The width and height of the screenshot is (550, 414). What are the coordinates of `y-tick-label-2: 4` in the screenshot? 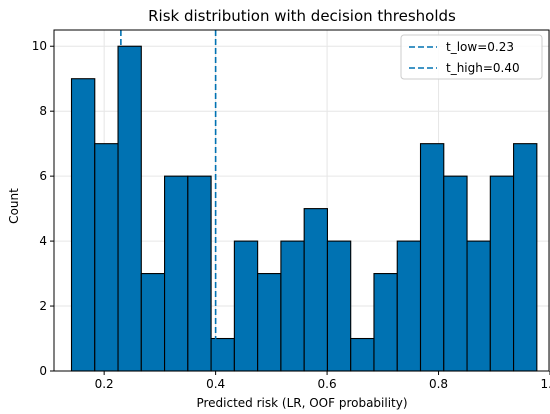 It's located at (43, 241).